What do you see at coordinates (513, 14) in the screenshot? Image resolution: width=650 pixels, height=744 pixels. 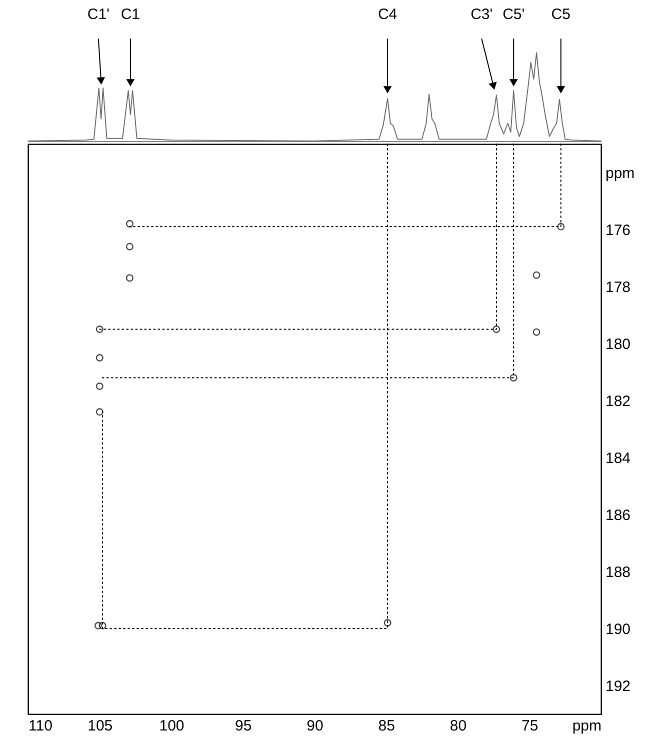 I see `annotation: C5'` at bounding box center [513, 14].